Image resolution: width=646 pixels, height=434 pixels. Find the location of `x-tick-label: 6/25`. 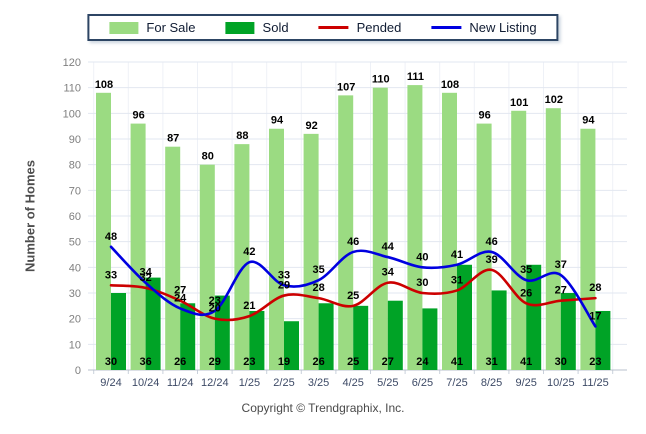

x-tick-label: 6/25 is located at coordinates (422, 383).